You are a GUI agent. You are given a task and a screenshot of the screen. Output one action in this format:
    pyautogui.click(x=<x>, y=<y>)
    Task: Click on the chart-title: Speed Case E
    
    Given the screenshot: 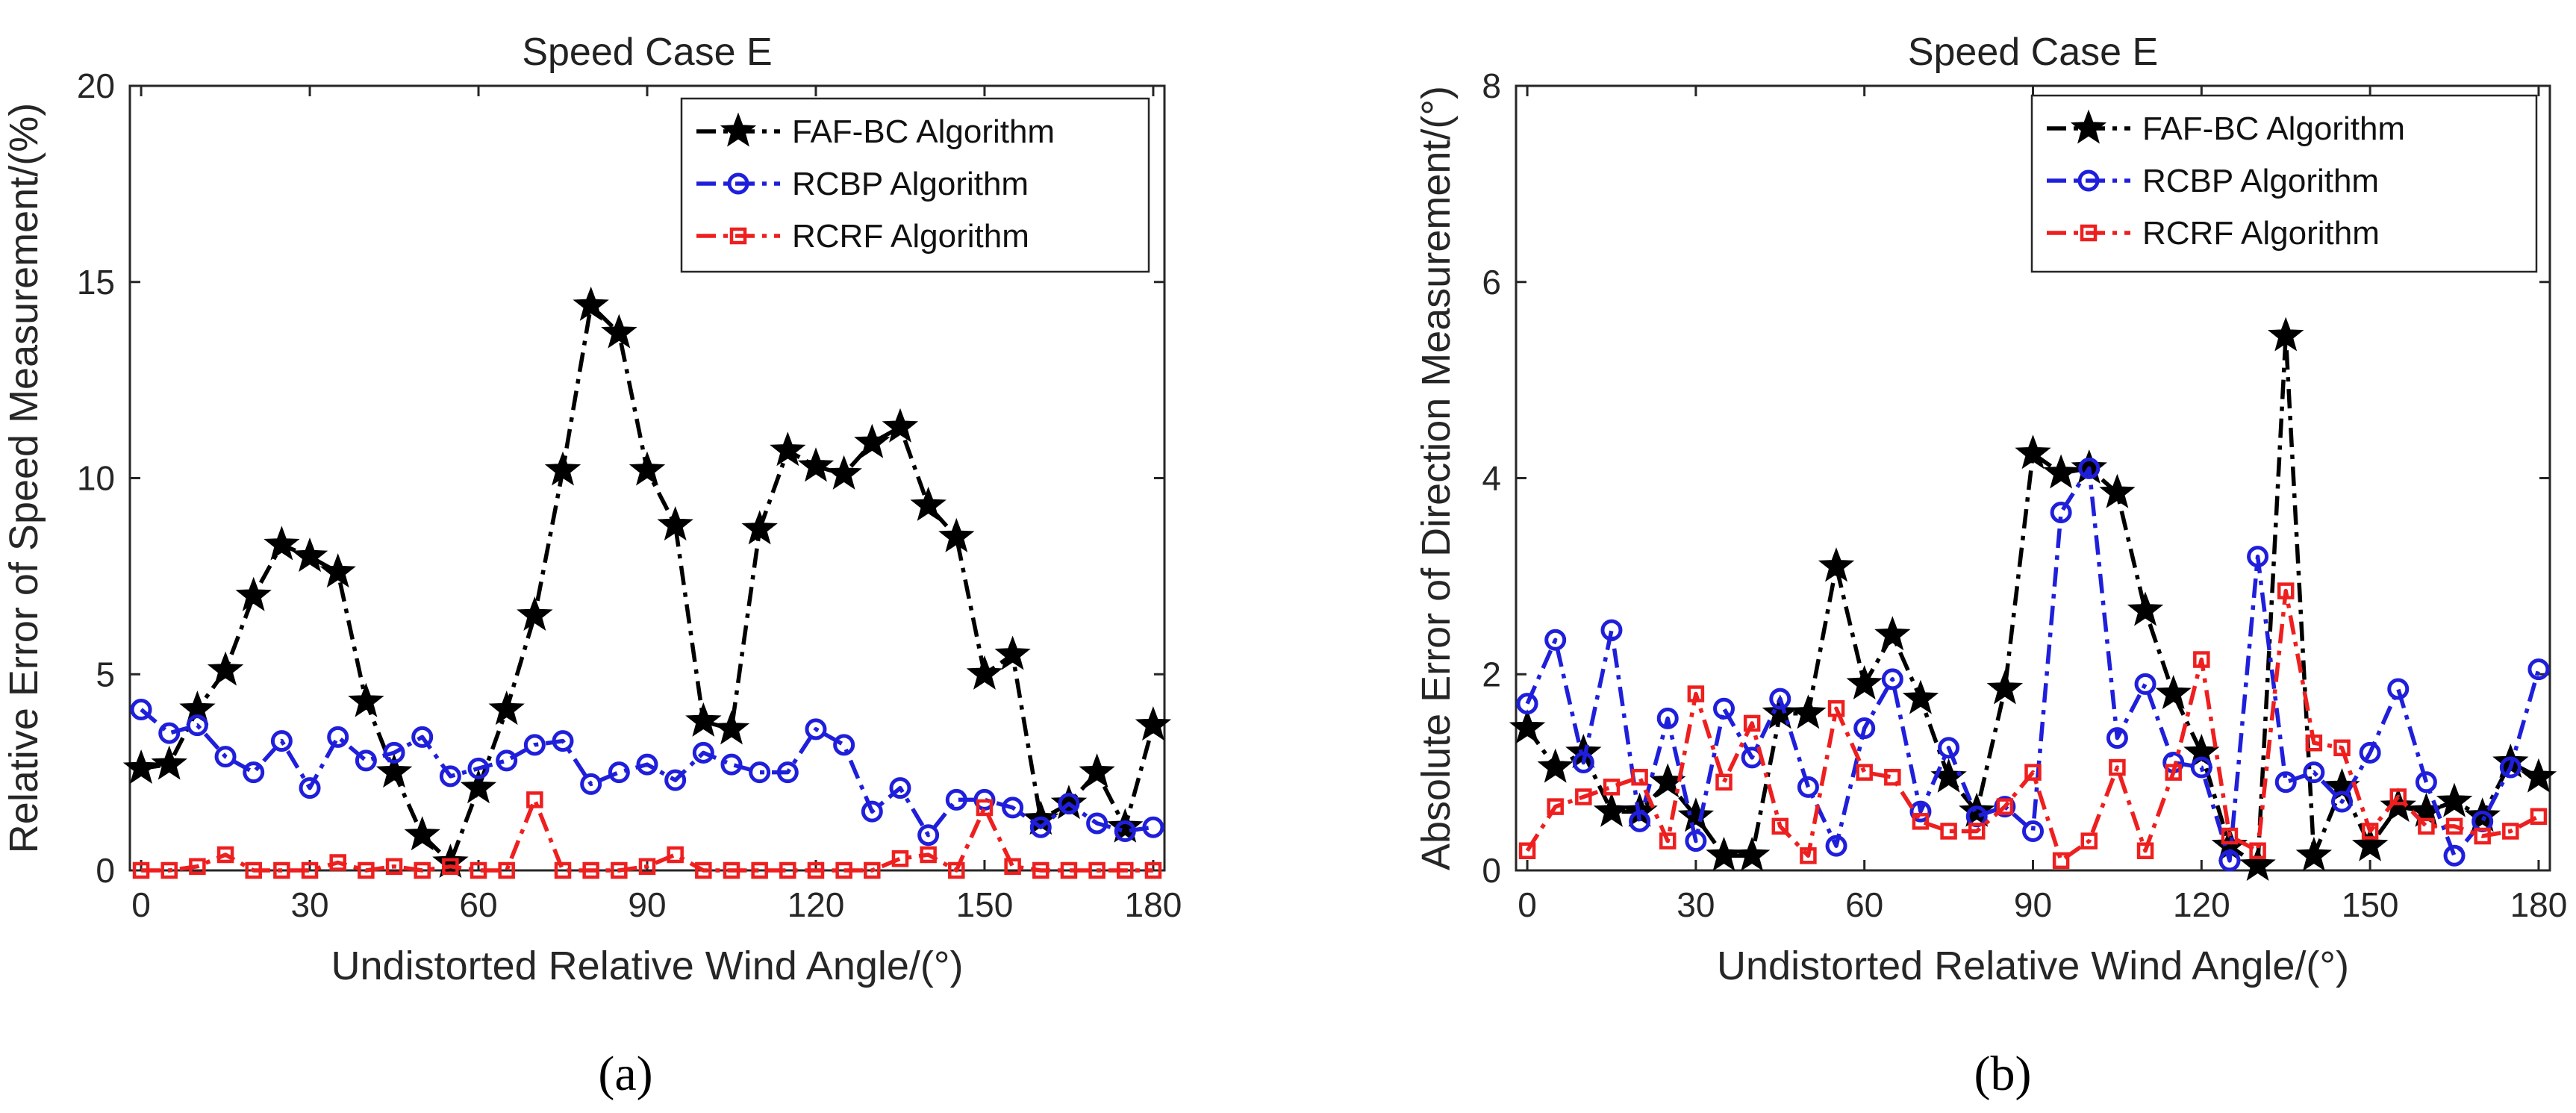 What is the action you would take?
    pyautogui.click(x=2033, y=52)
    